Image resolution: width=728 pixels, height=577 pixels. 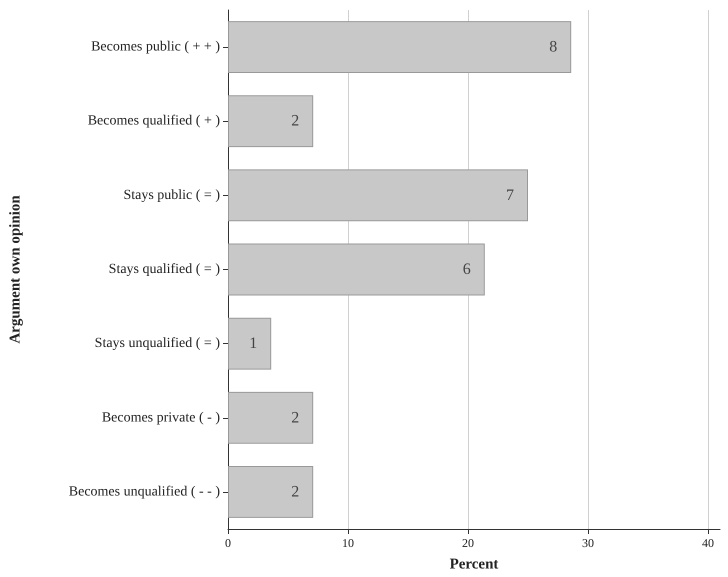 What do you see at coordinates (253, 343) in the screenshot?
I see `annotation: 1` at bounding box center [253, 343].